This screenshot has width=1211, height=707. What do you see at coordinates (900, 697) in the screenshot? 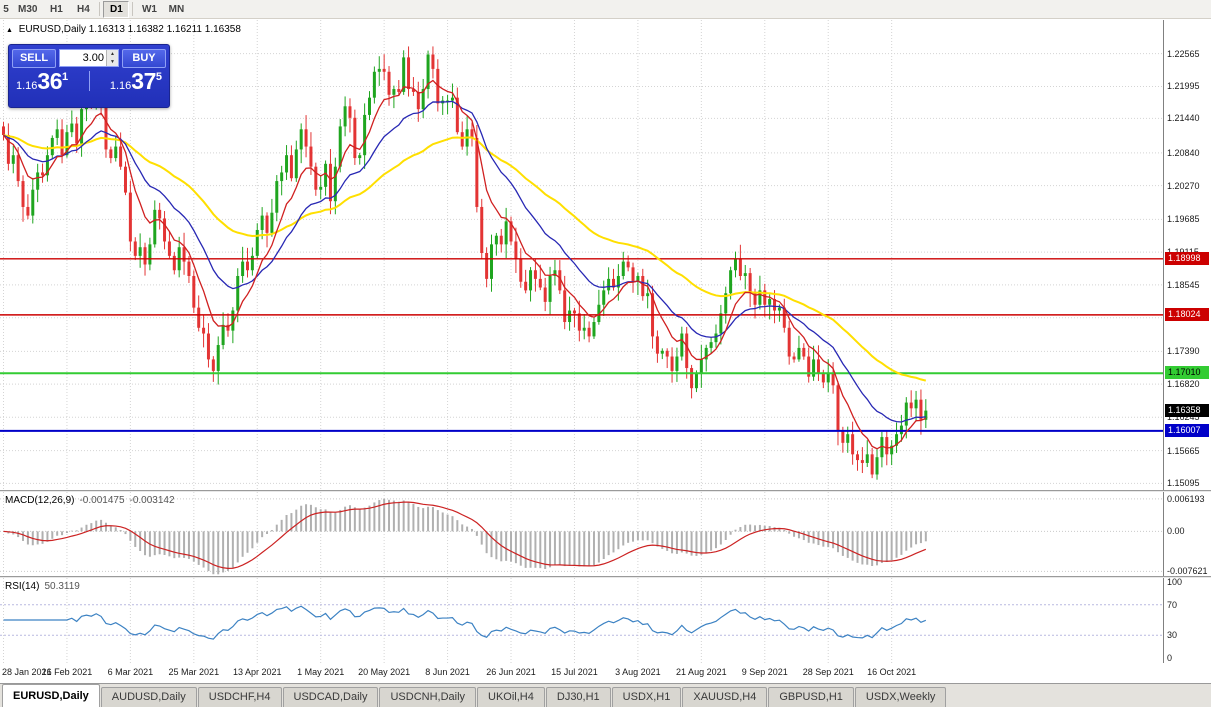
I see `tab-usdx-weekly: USDX,Weekly` at bounding box center [900, 697].